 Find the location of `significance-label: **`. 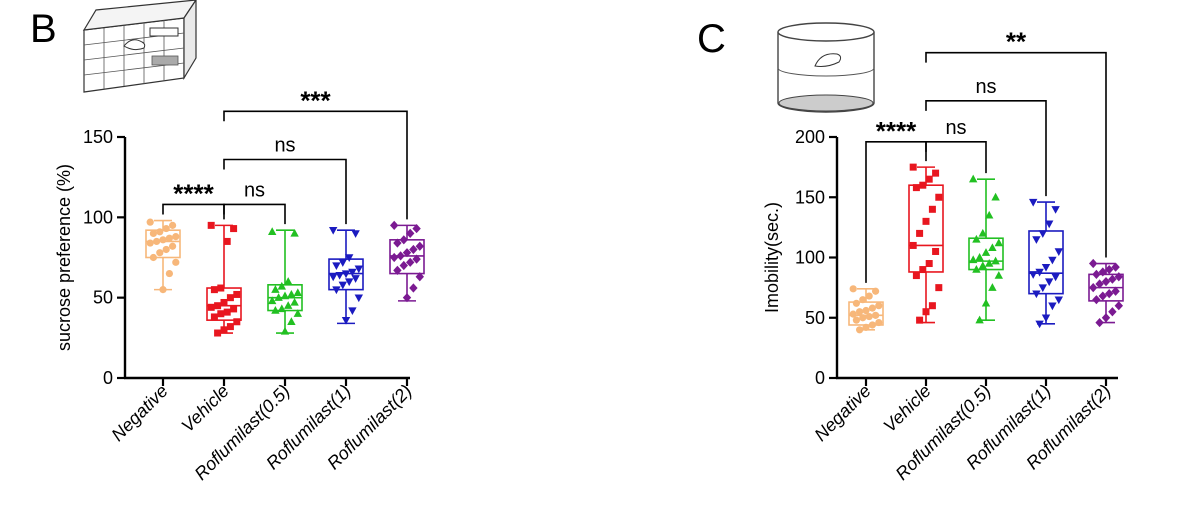

significance-label: ** is located at coordinates (1016, 42).